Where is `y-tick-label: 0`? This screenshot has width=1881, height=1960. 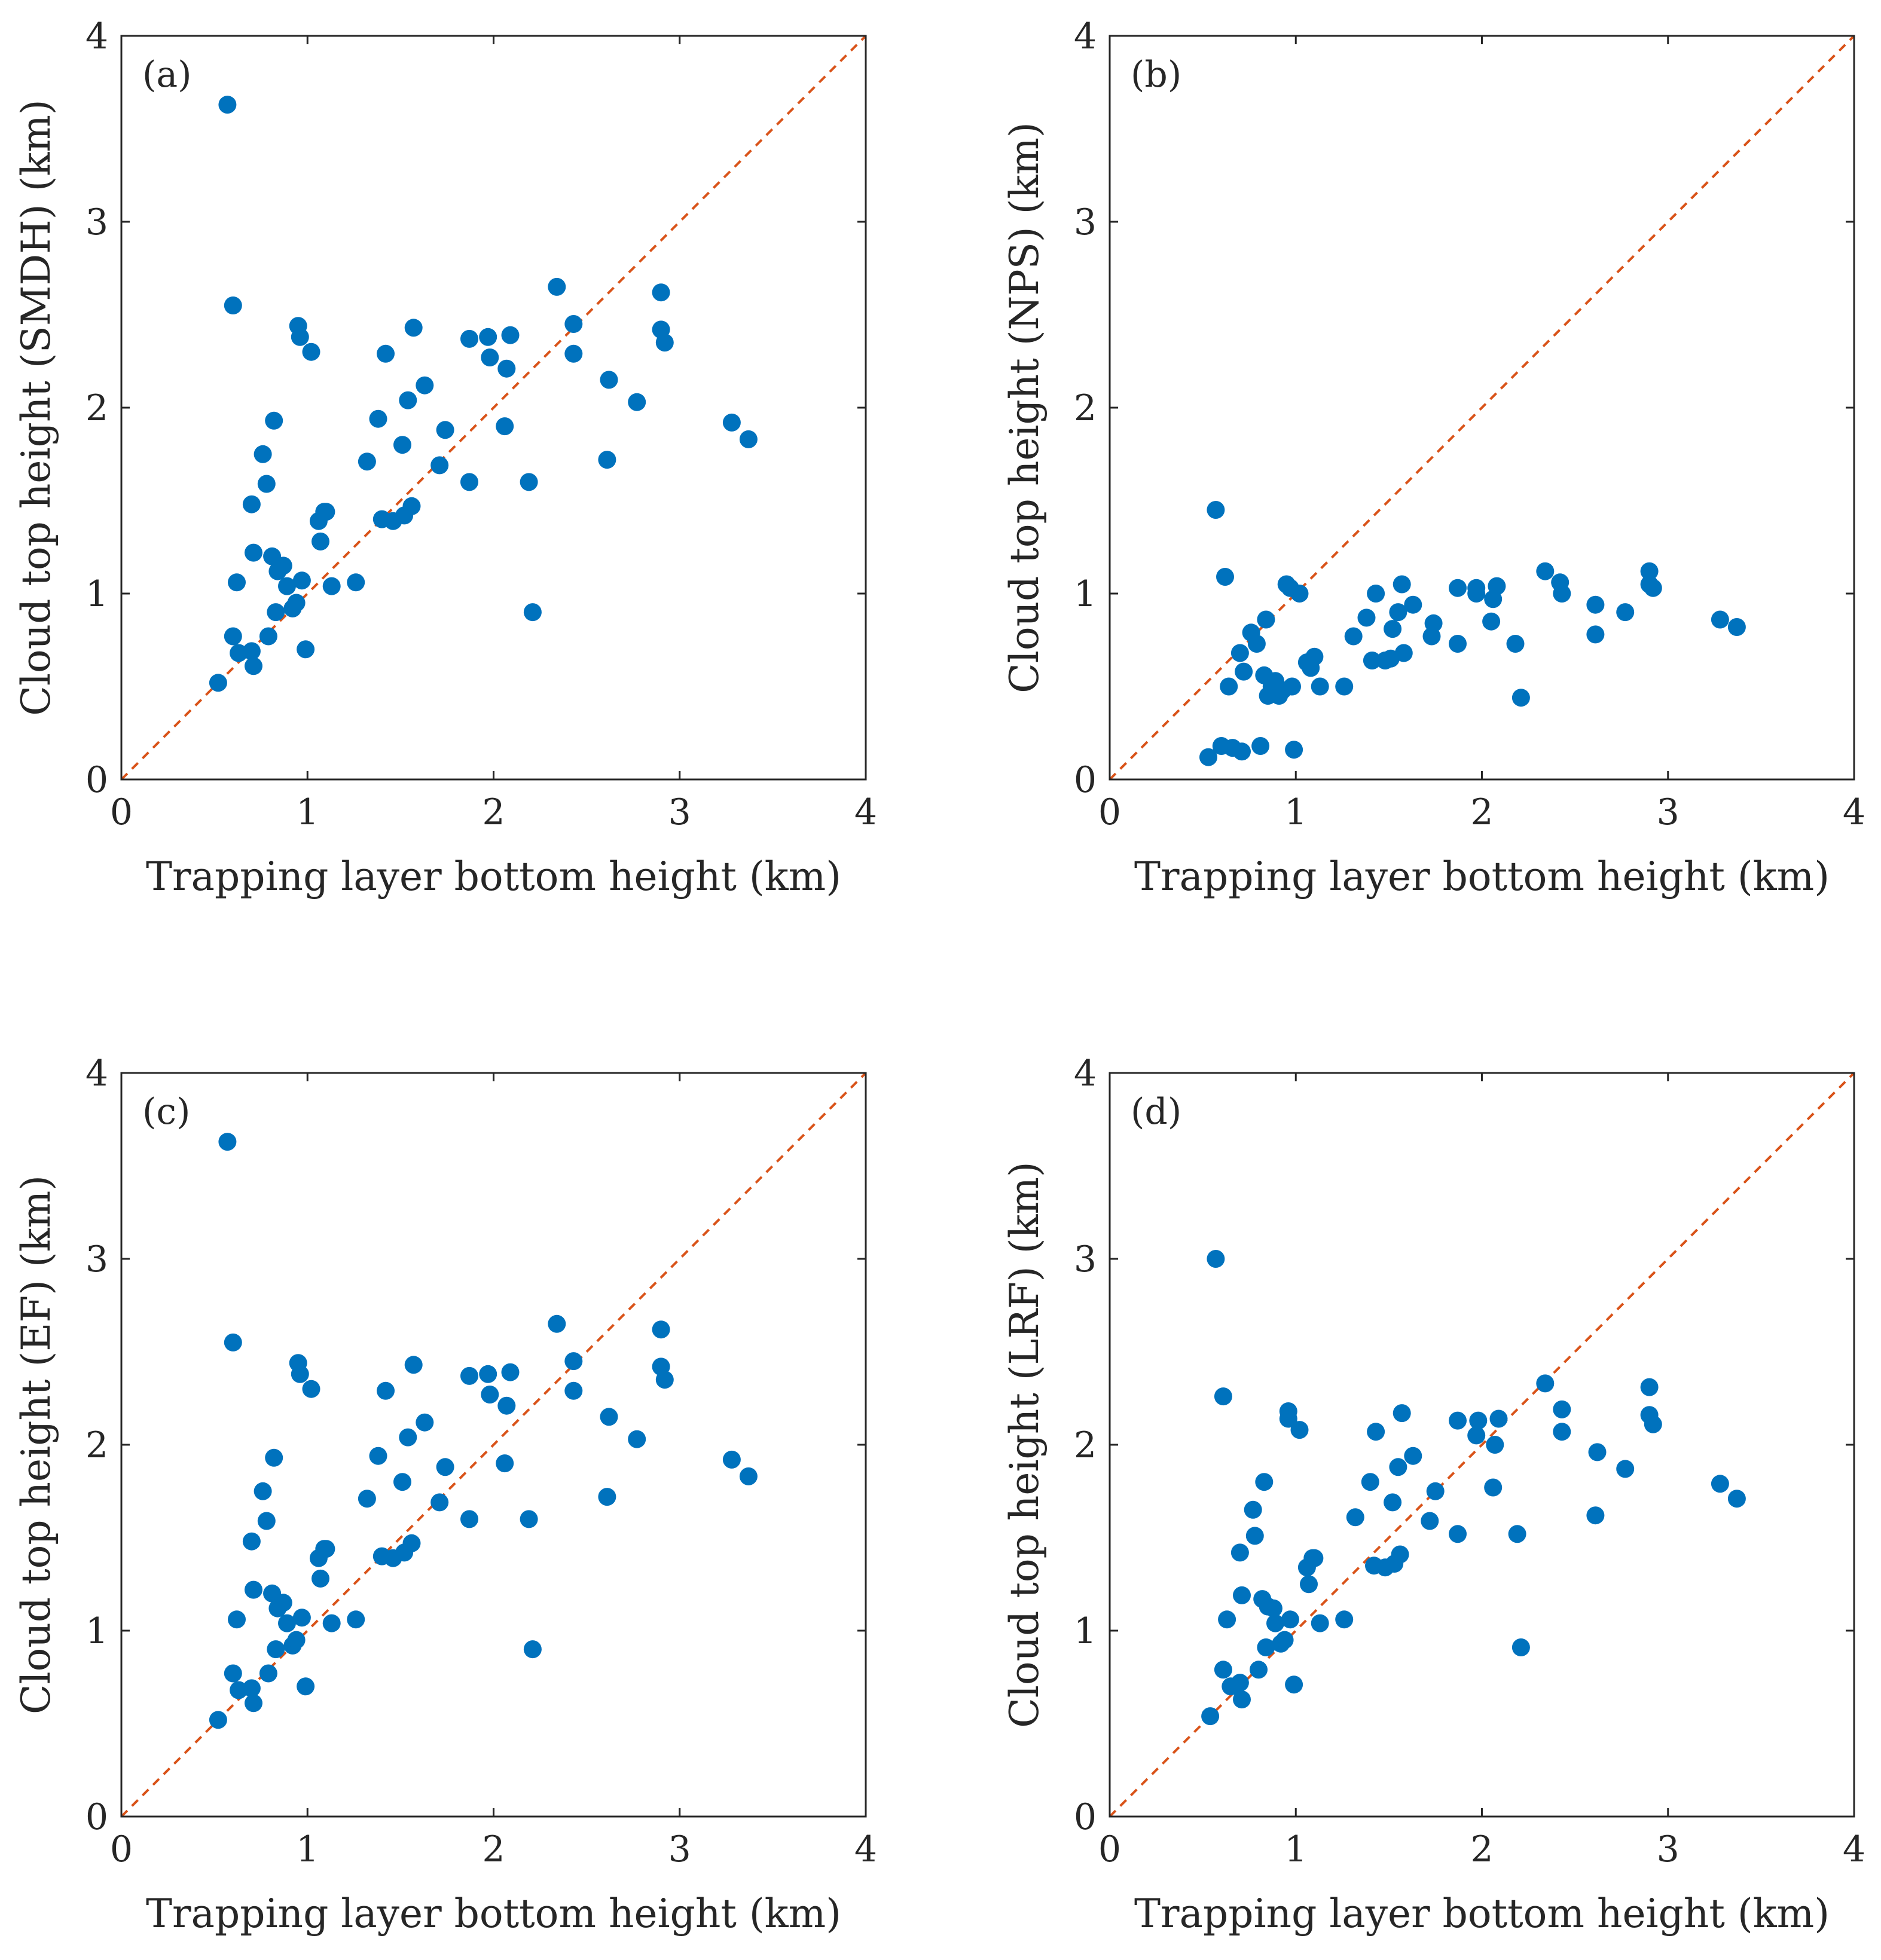
y-tick-label: 0 is located at coordinates (97, 1817).